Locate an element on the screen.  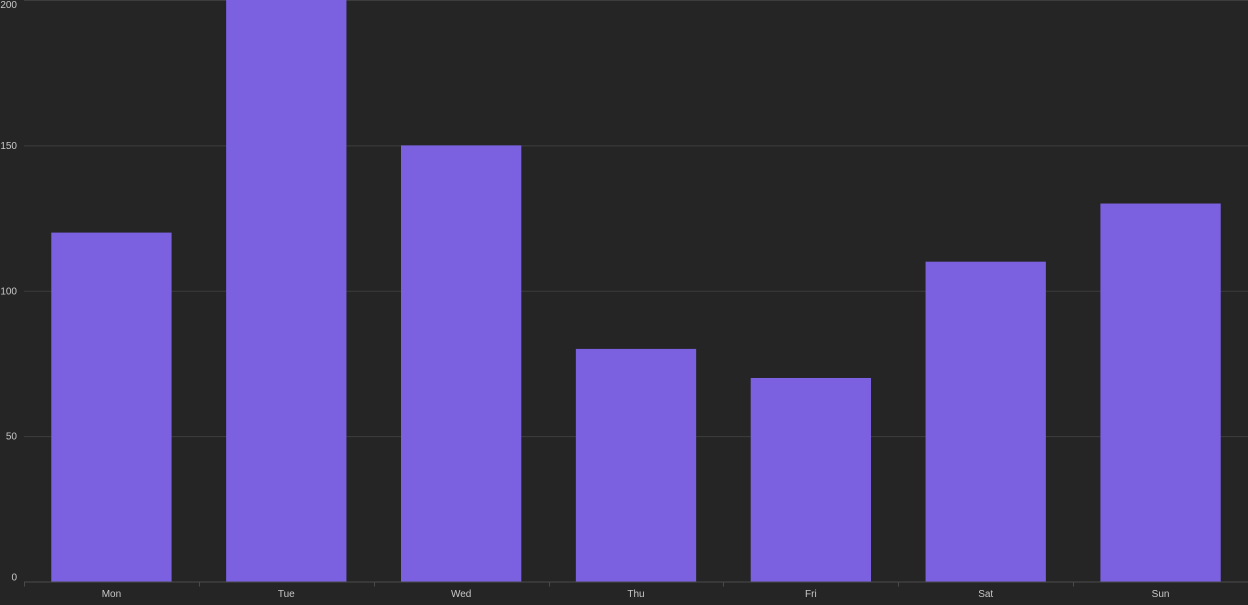
bar-mon is located at coordinates (111, 407).